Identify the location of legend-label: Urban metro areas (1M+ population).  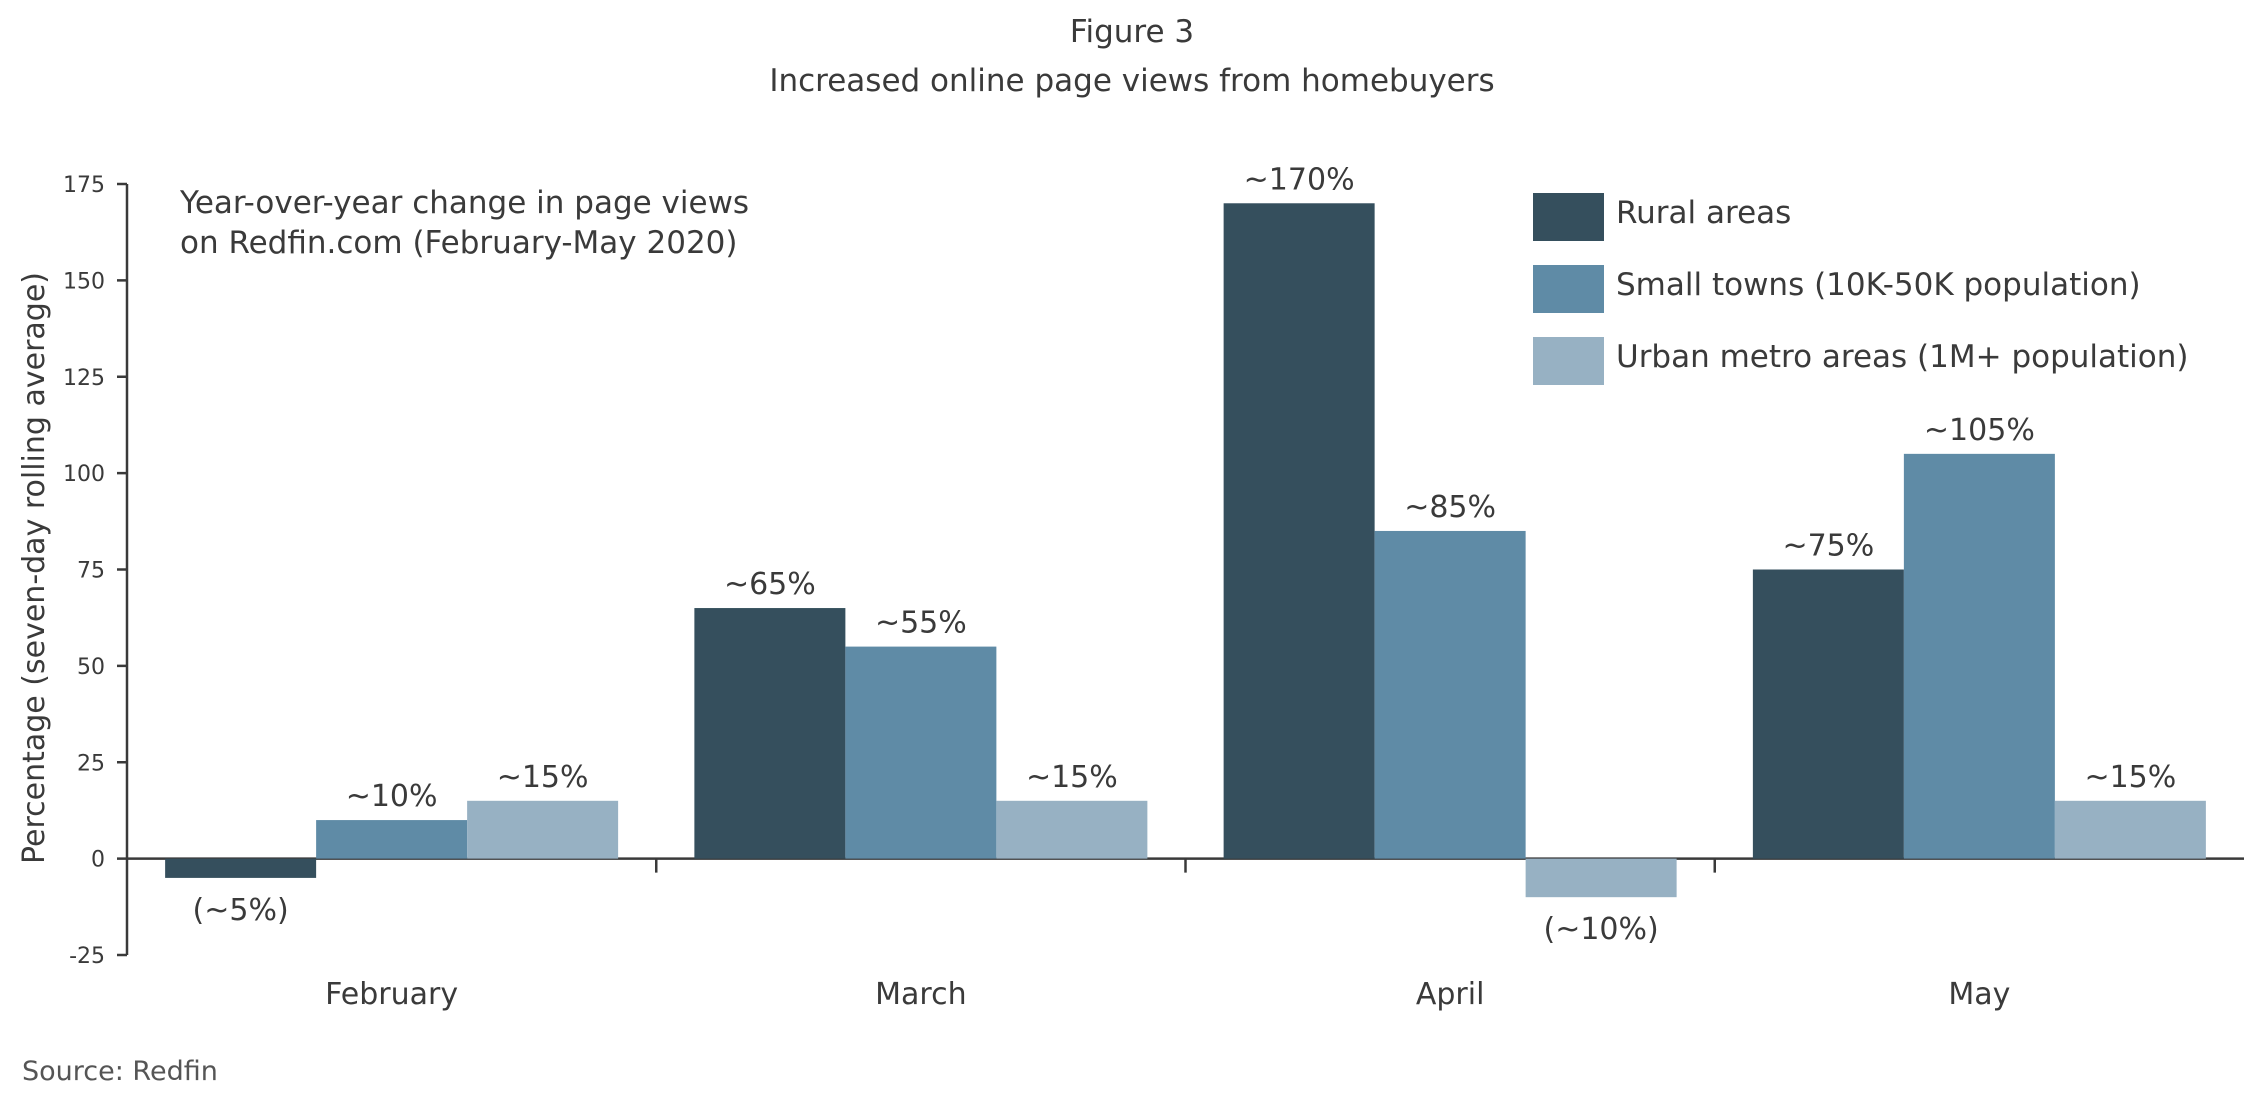
(1902, 357).